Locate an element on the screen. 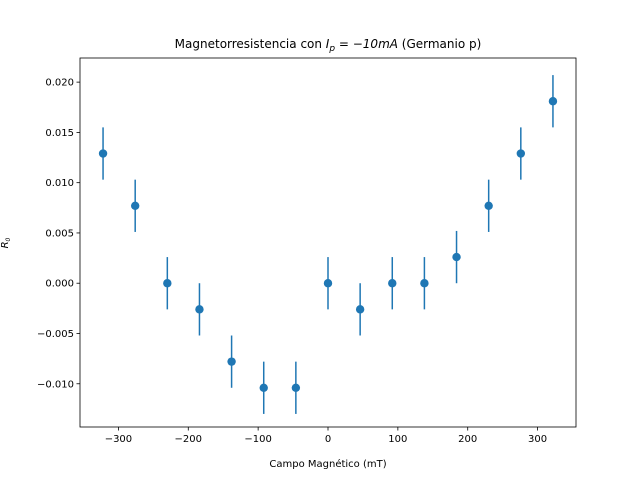  x-axis-ticks: −300 −200 −100 0 100 200 300 is located at coordinates (326, 436).